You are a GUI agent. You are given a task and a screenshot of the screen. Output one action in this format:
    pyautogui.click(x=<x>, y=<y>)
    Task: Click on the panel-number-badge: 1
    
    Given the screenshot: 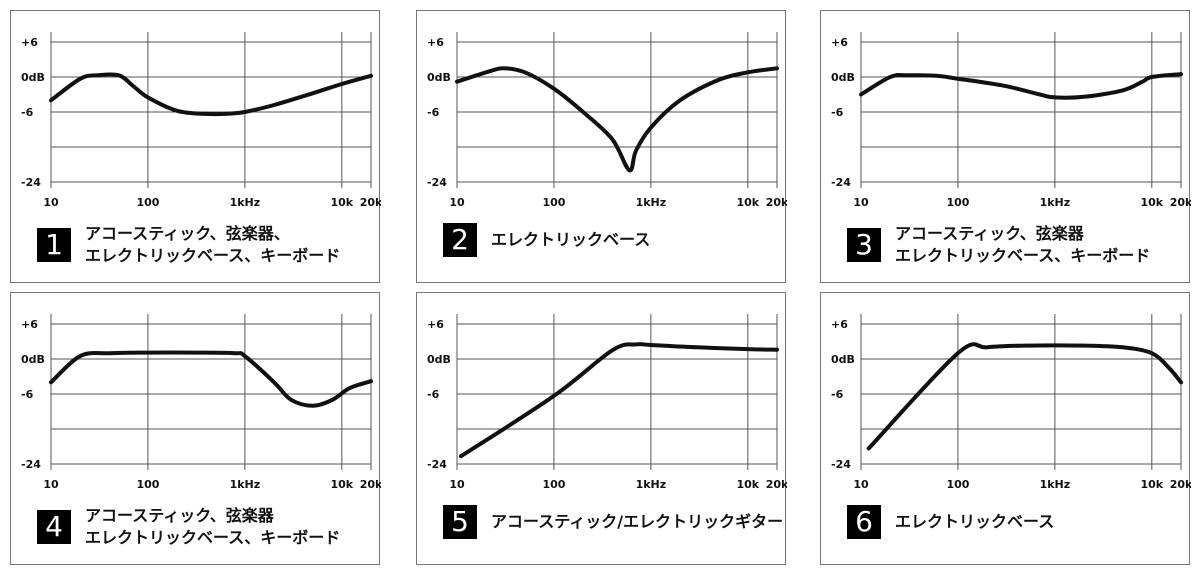 What is the action you would take?
    pyautogui.click(x=54, y=245)
    